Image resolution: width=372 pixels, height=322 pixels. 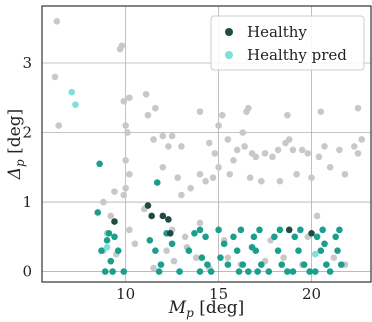 What do you see at coordinates (229, 55) in the screenshot?
I see `legend-marker-healthy-pred` at bounding box center [229, 55].